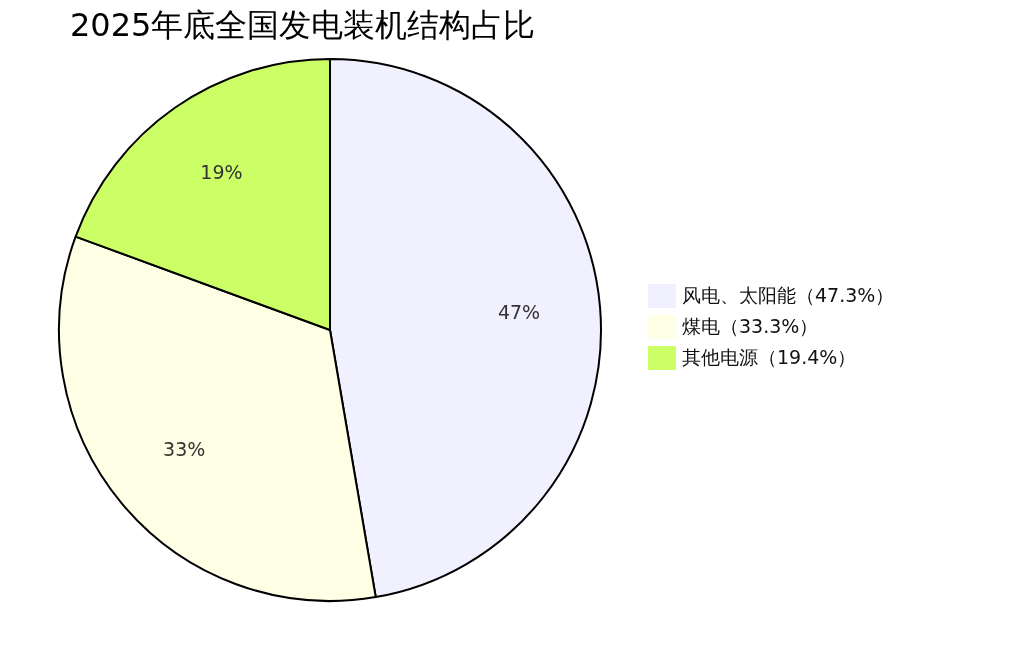 This screenshot has height=662, width=1016. What do you see at coordinates (519, 311) in the screenshot?
I see `data-label: 47%` at bounding box center [519, 311].